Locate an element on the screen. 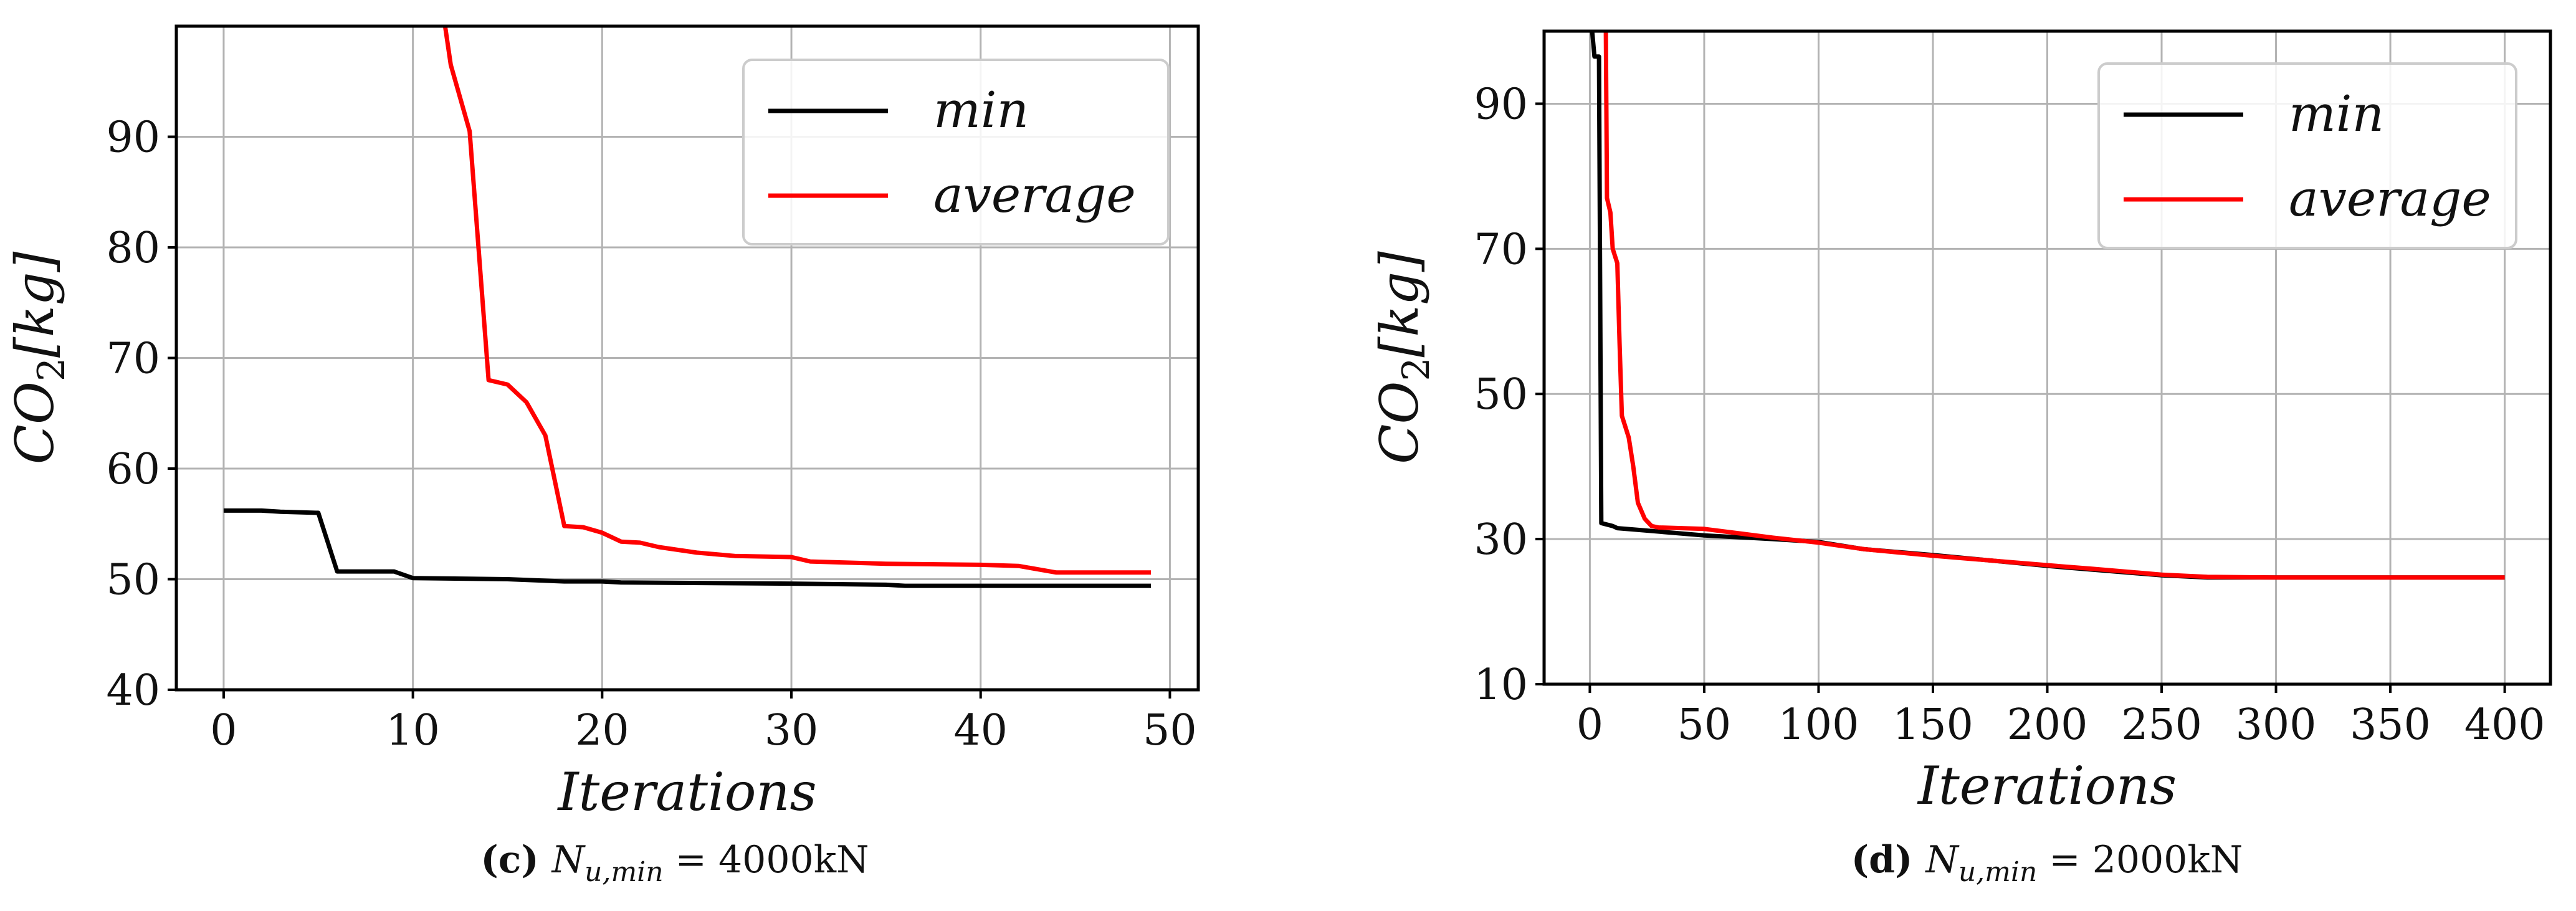 This screenshot has height=911, width=2576. x-tick-label: 20 is located at coordinates (602, 730).